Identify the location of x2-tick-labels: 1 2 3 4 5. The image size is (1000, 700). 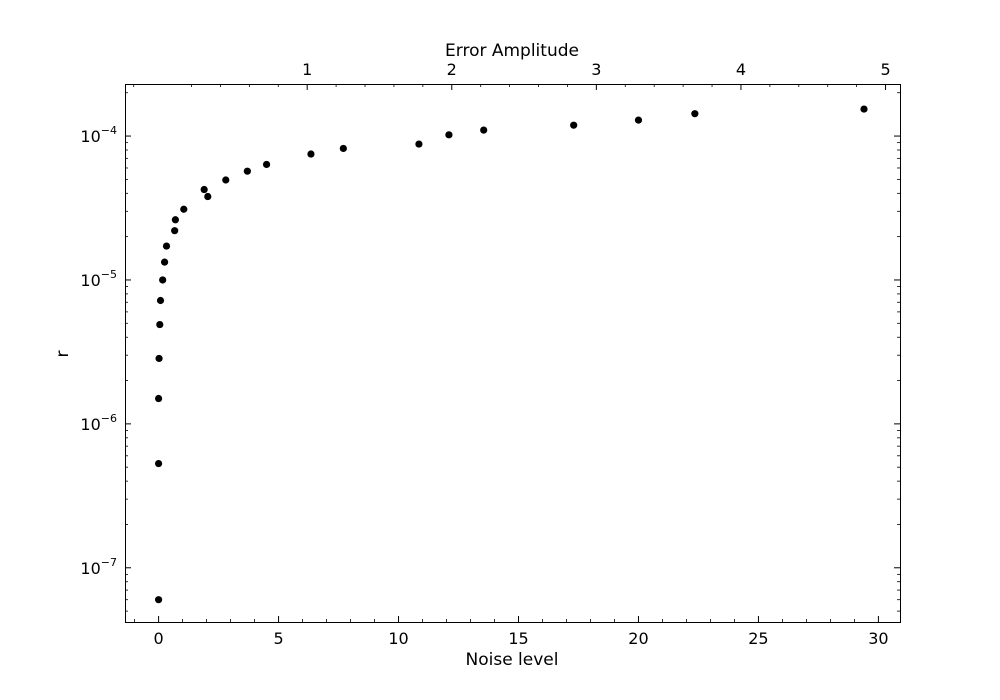
(596, 69).